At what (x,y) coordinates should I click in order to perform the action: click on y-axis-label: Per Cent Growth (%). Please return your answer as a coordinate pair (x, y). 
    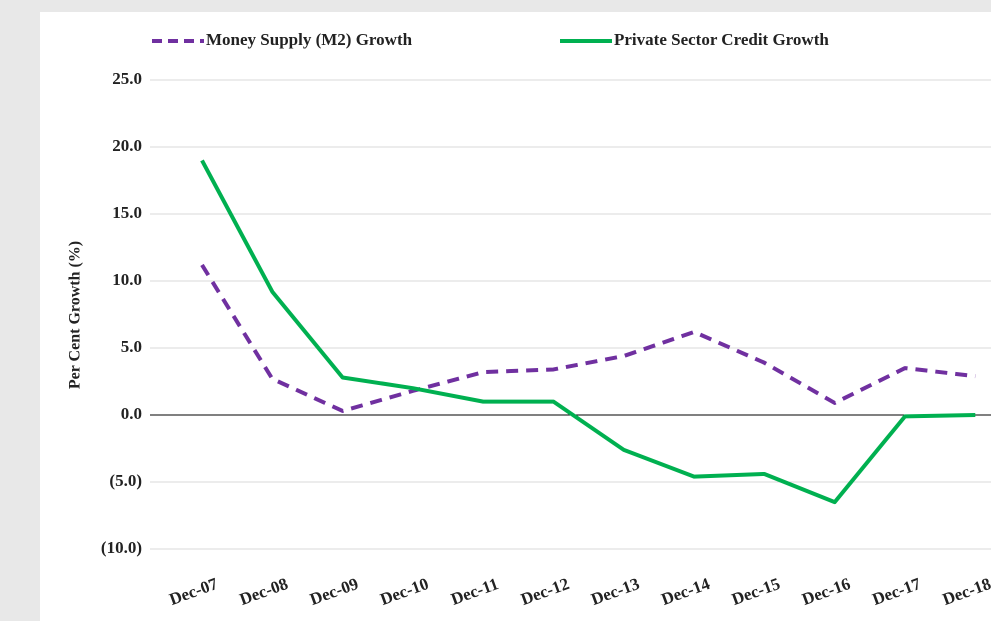
    Looking at the image, I should click on (75, 315).